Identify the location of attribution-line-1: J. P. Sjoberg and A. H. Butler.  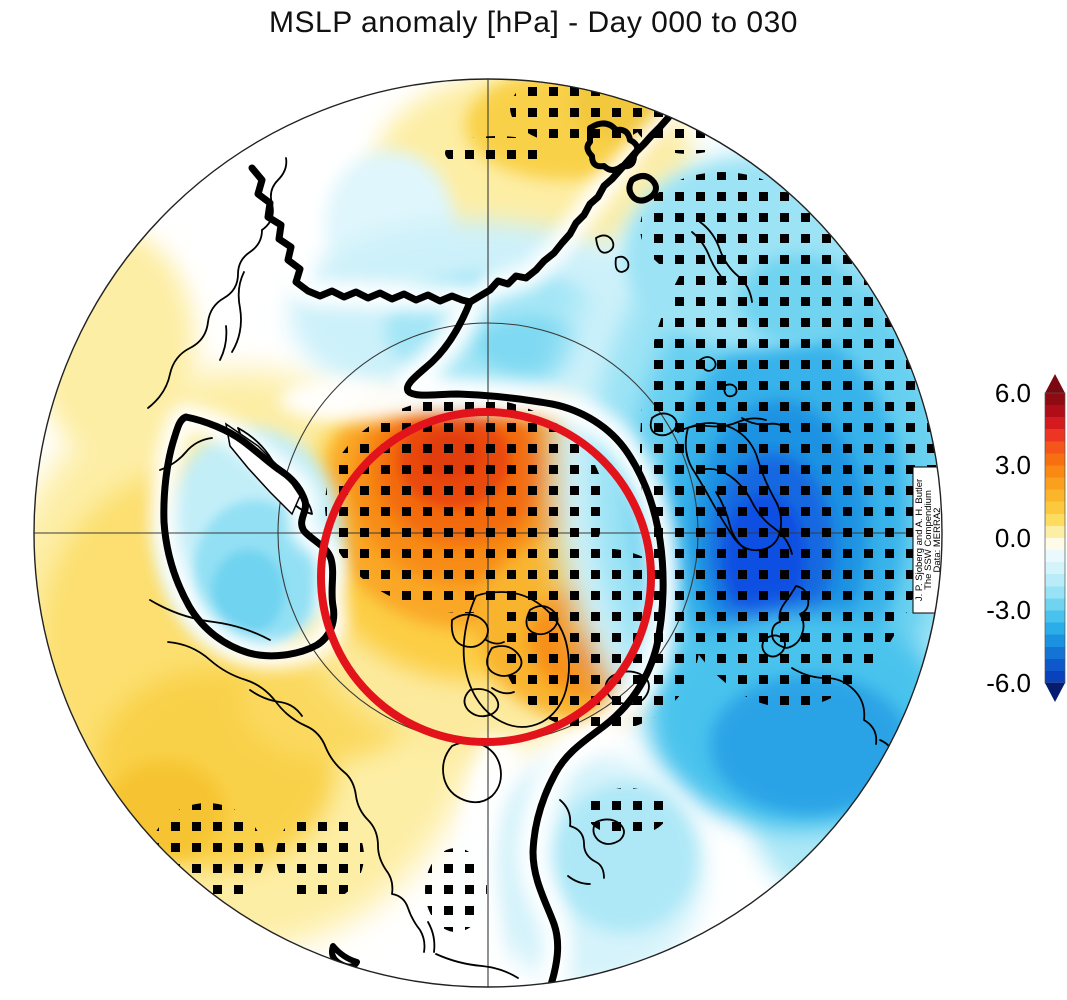
(919, 540).